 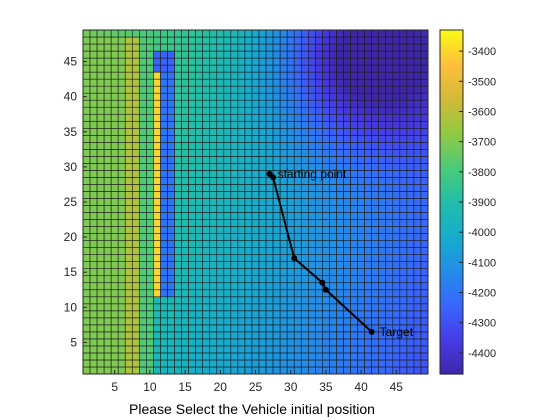 What do you see at coordinates (71, 307) in the screenshot?
I see `y-tick-label: 10` at bounding box center [71, 307].